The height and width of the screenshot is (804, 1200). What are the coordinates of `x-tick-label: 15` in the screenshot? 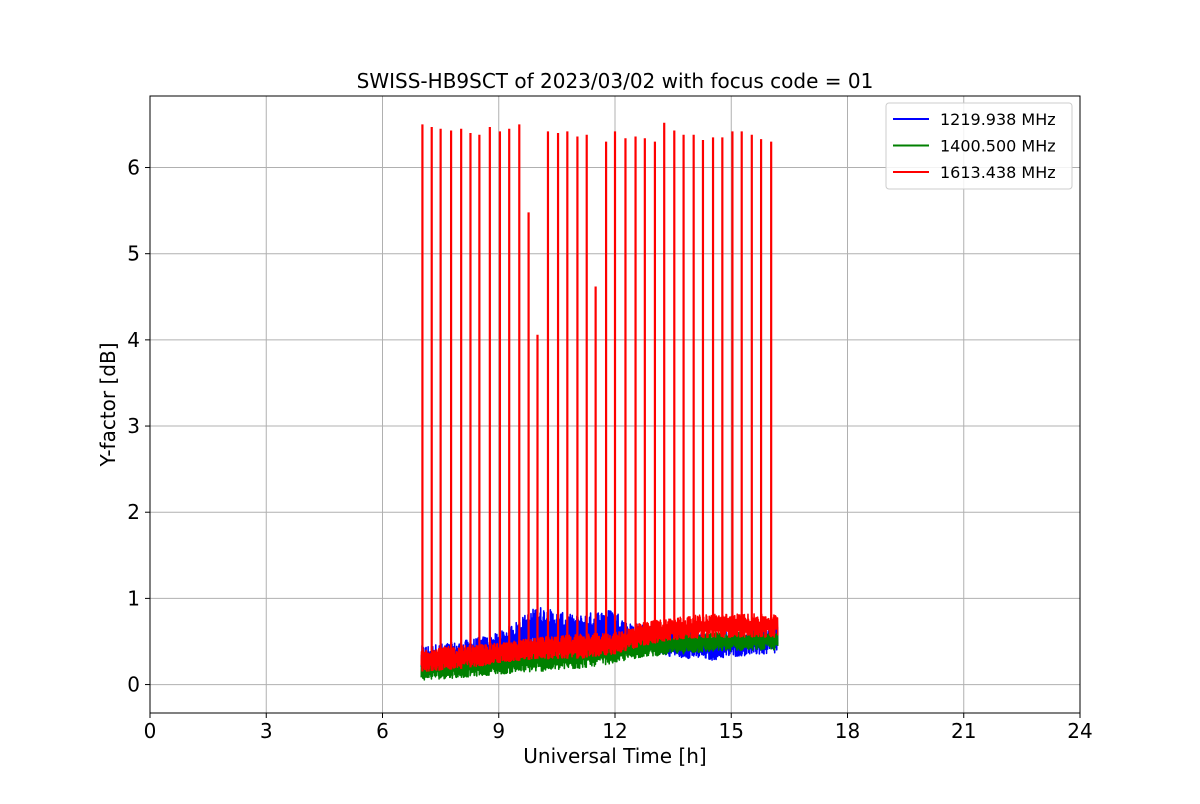 It's located at (731, 731).